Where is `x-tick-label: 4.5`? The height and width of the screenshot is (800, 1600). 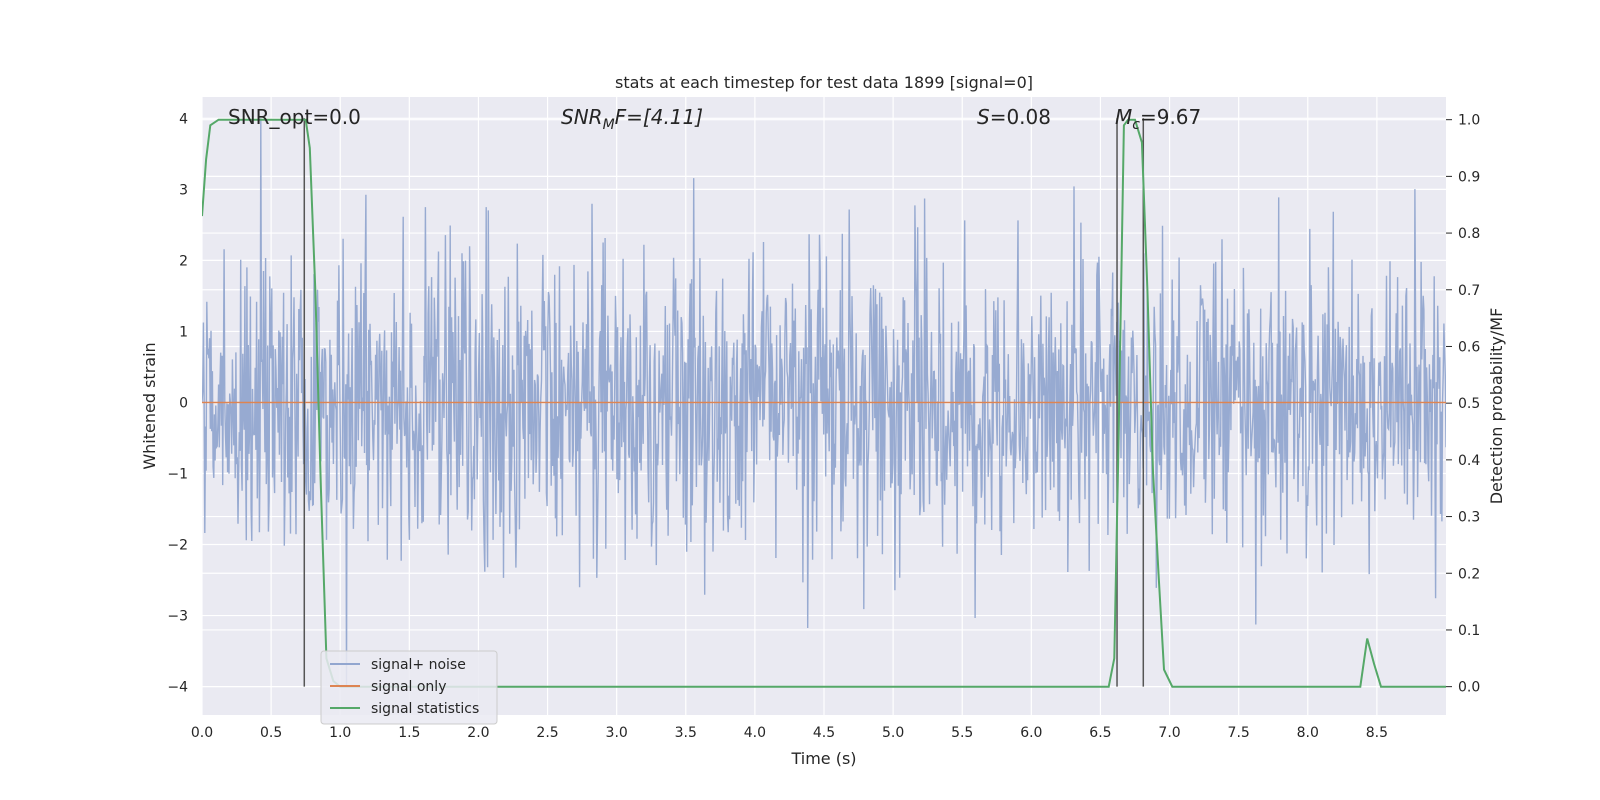
x-tick-label: 4.5 is located at coordinates (824, 733).